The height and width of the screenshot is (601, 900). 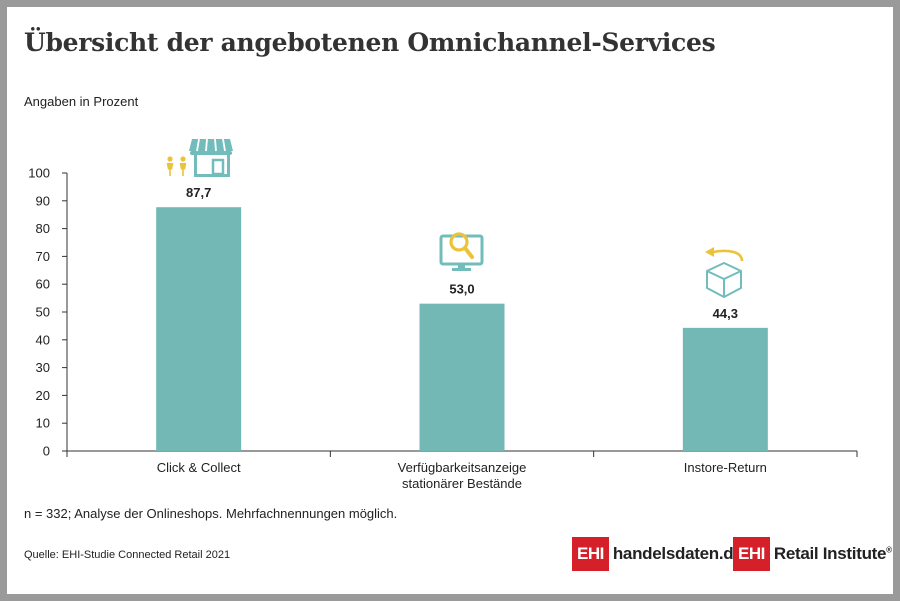 What do you see at coordinates (46, 451) in the screenshot?
I see `y-tick-label: 0` at bounding box center [46, 451].